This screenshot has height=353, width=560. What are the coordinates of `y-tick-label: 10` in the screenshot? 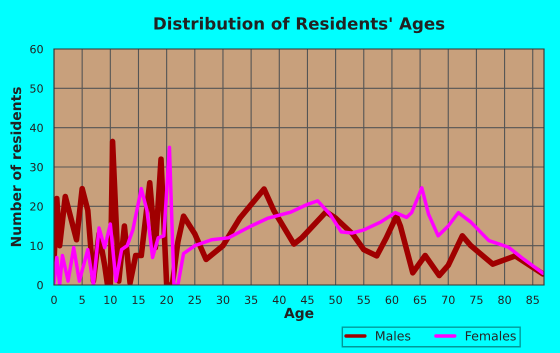 It's located at (36, 246).